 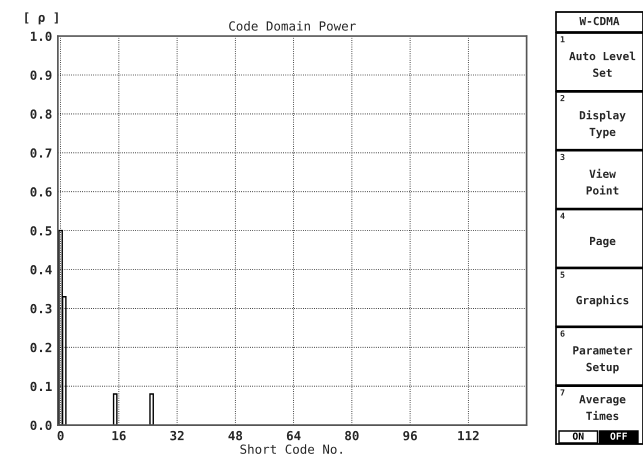 What do you see at coordinates (41, 75) in the screenshot?
I see `y-tick-label: 0.9` at bounding box center [41, 75].